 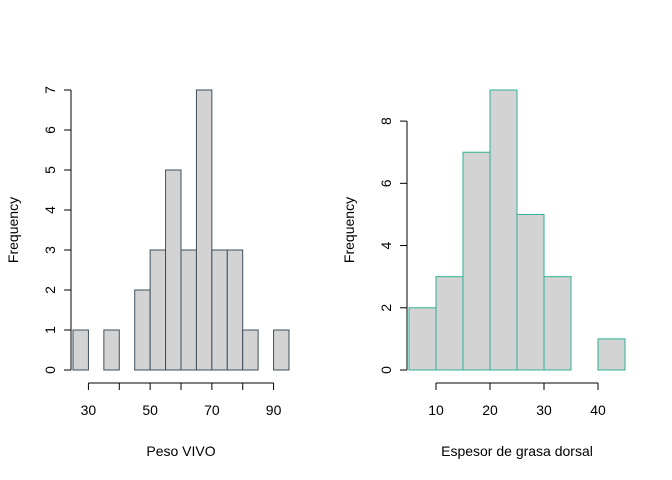 I want to click on y-tick-label: 3, so click(x=50, y=250).